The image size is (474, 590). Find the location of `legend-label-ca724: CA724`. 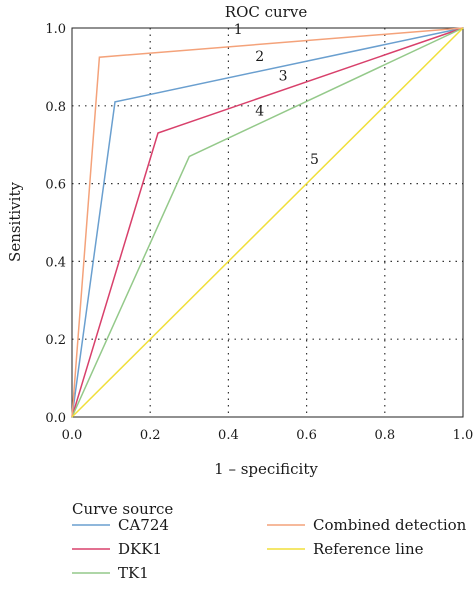

legend-label-ca724: CA724 is located at coordinates (143, 525).